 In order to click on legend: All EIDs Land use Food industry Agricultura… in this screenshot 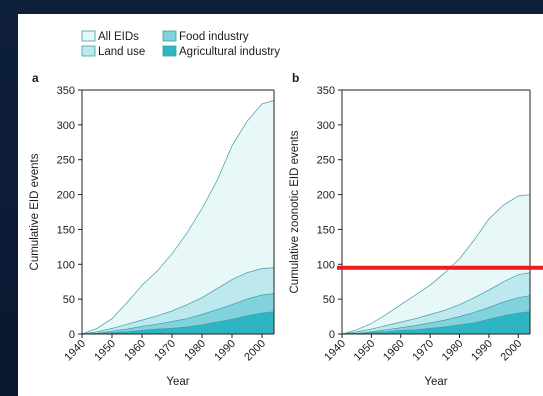, I will do `click(180, 44)`.